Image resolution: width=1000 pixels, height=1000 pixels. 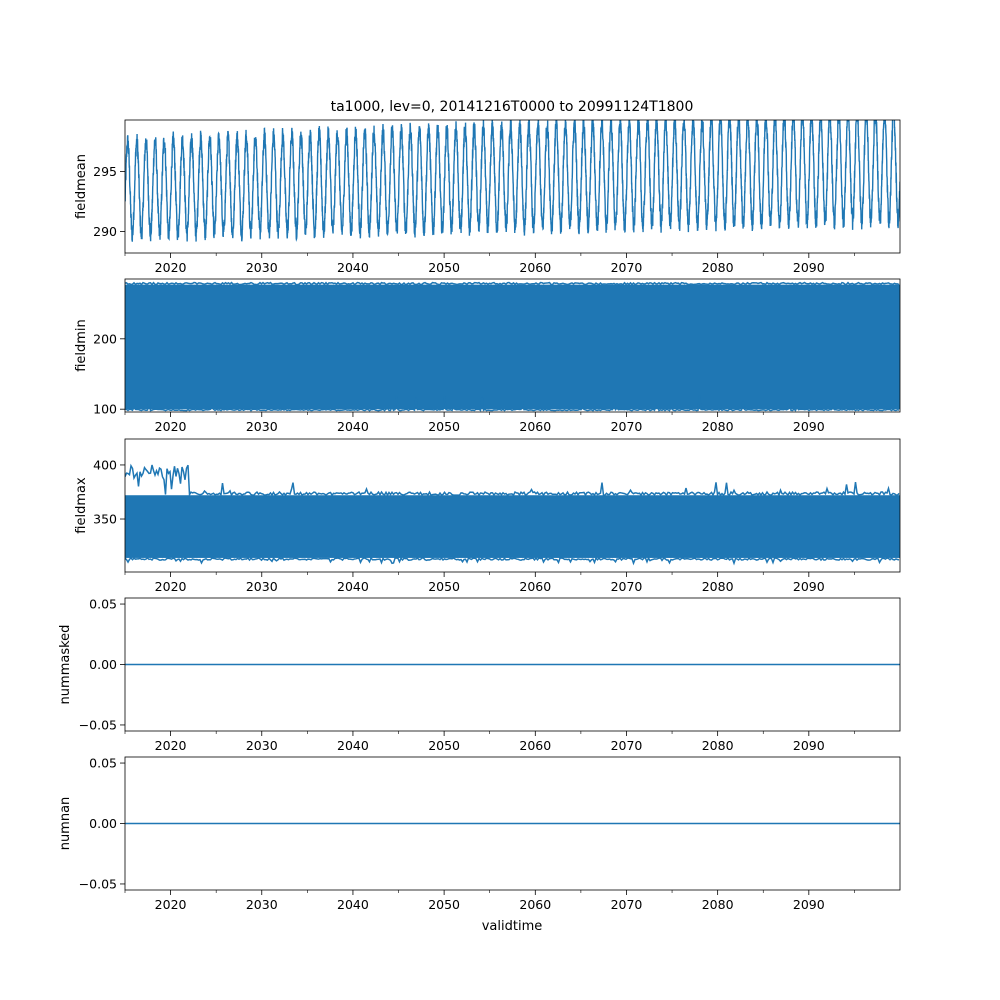 I want to click on y-tick-label: 400, so click(x=105, y=464).